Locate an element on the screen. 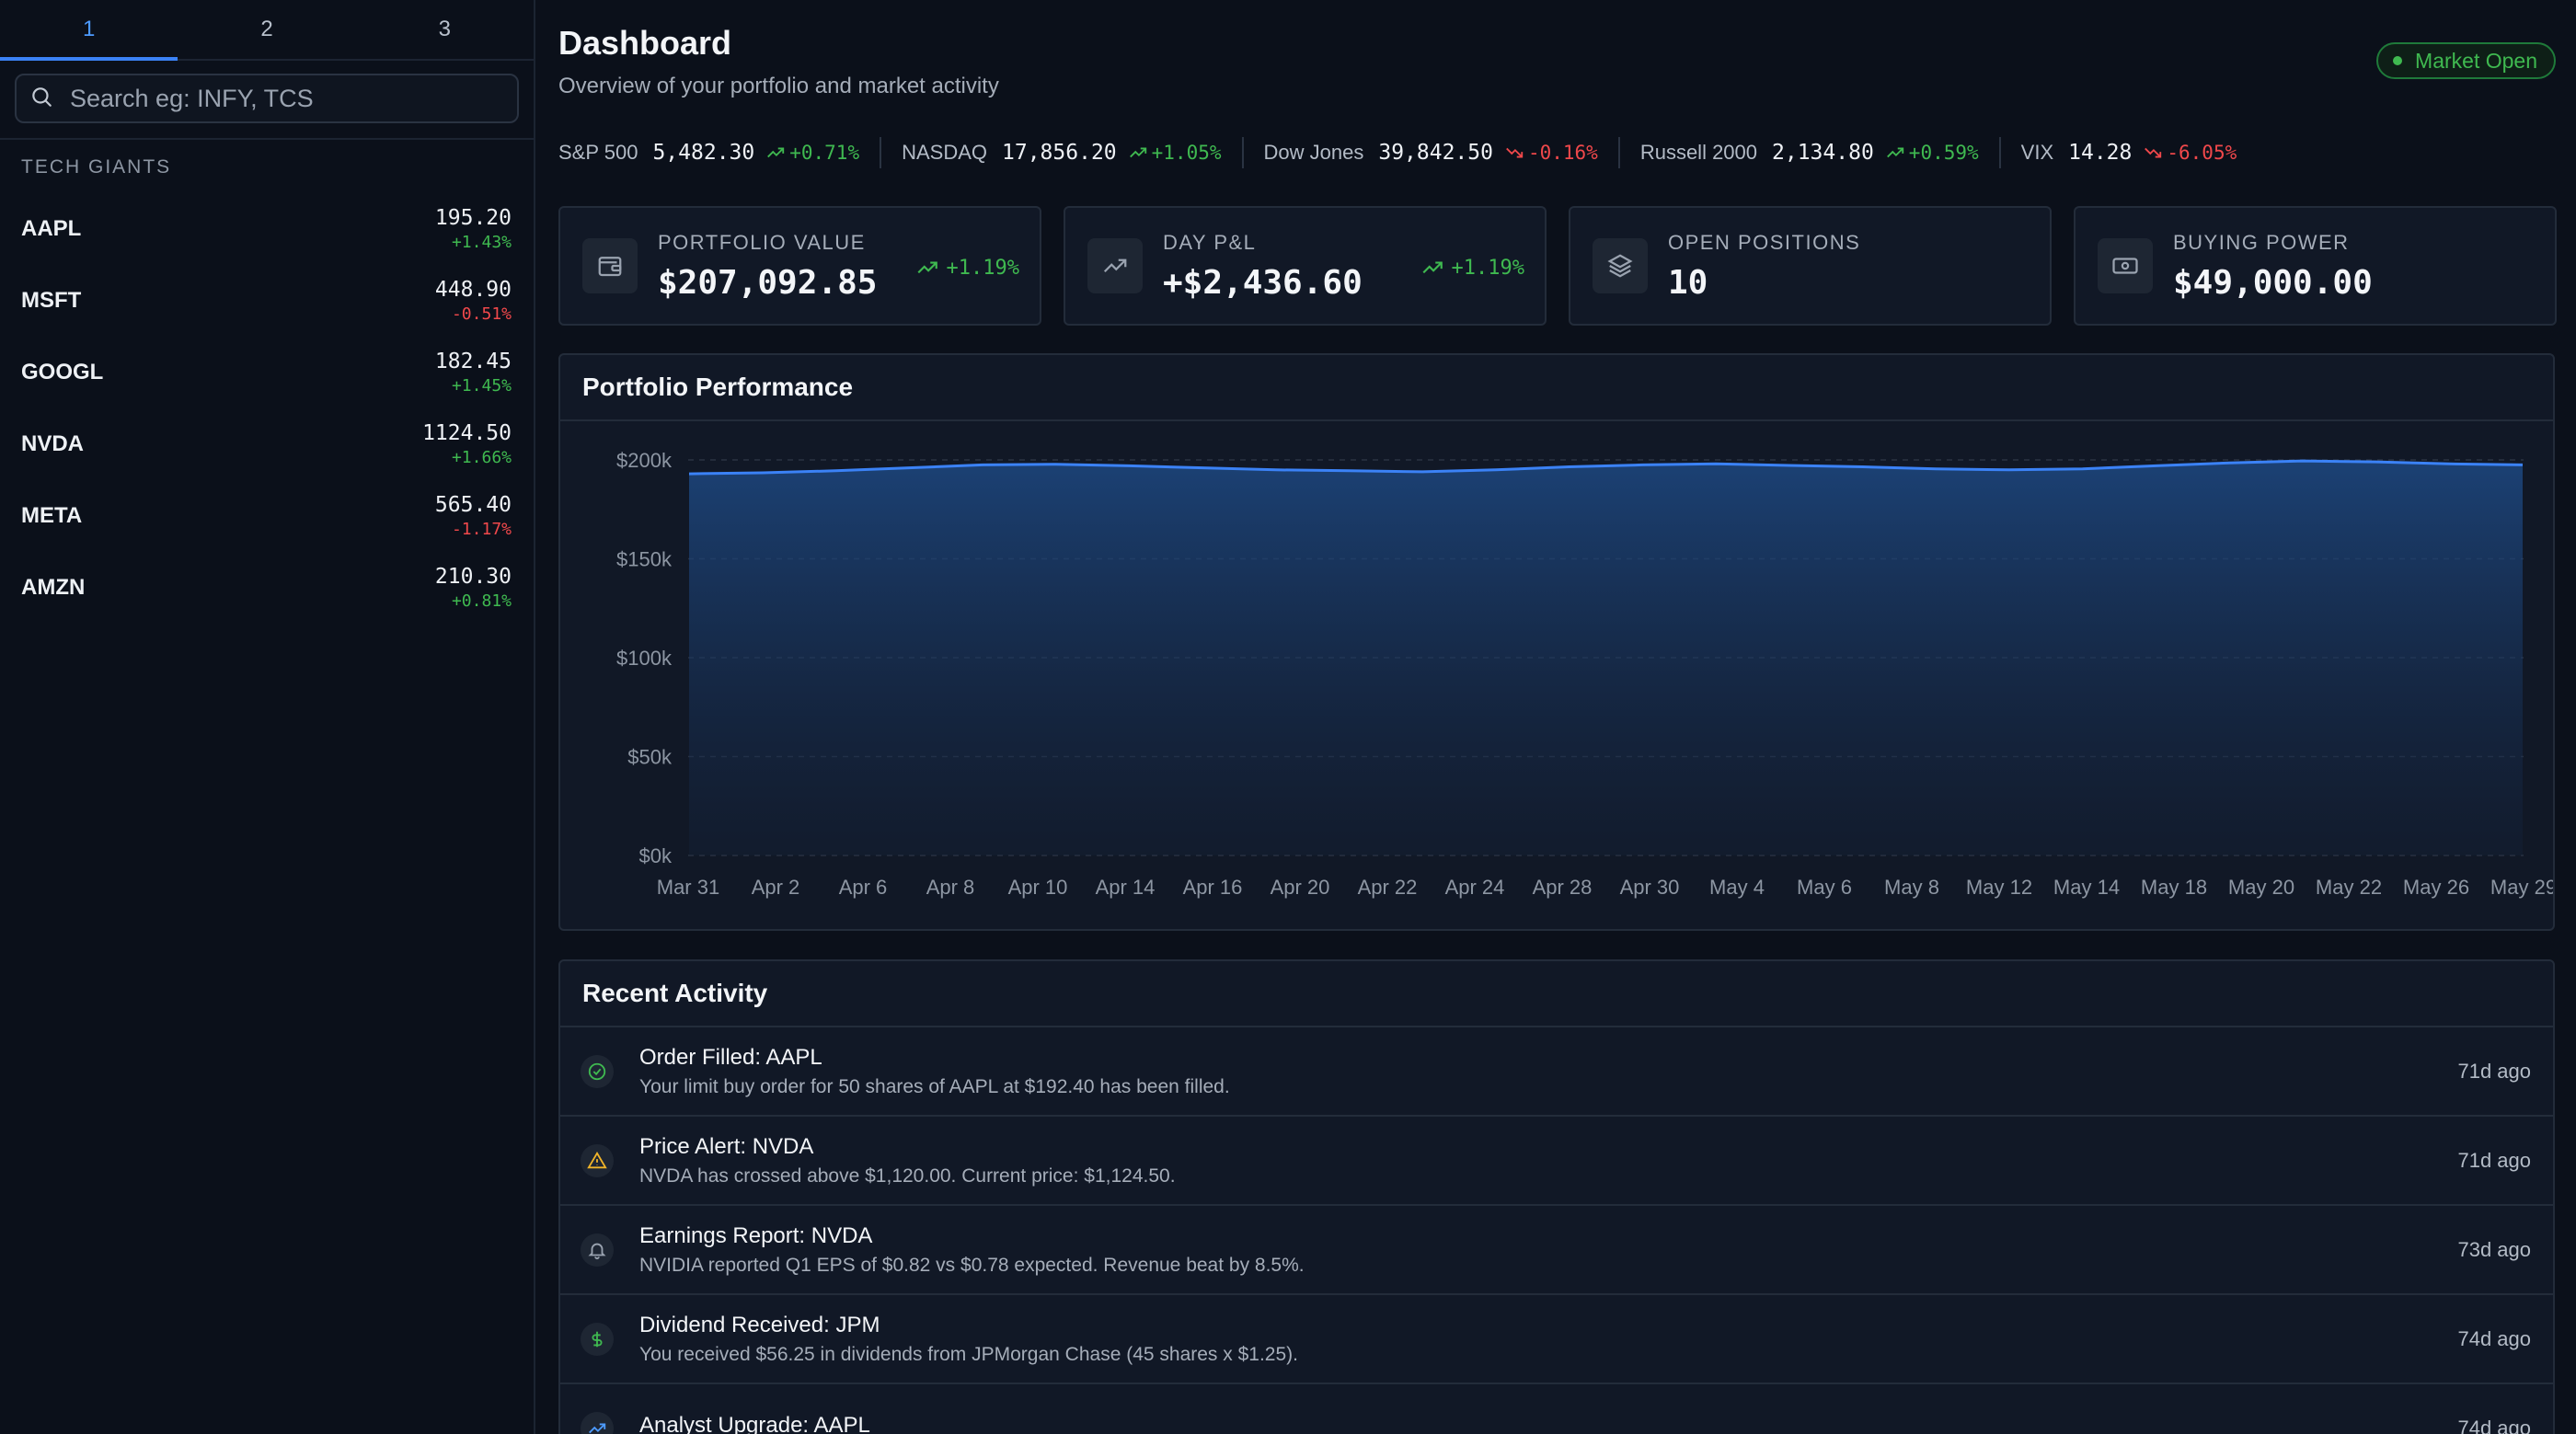 This screenshot has width=2576, height=1434. watchlist-item-nvda: NVDA 1124.50 +1.66% is located at coordinates (267, 444).